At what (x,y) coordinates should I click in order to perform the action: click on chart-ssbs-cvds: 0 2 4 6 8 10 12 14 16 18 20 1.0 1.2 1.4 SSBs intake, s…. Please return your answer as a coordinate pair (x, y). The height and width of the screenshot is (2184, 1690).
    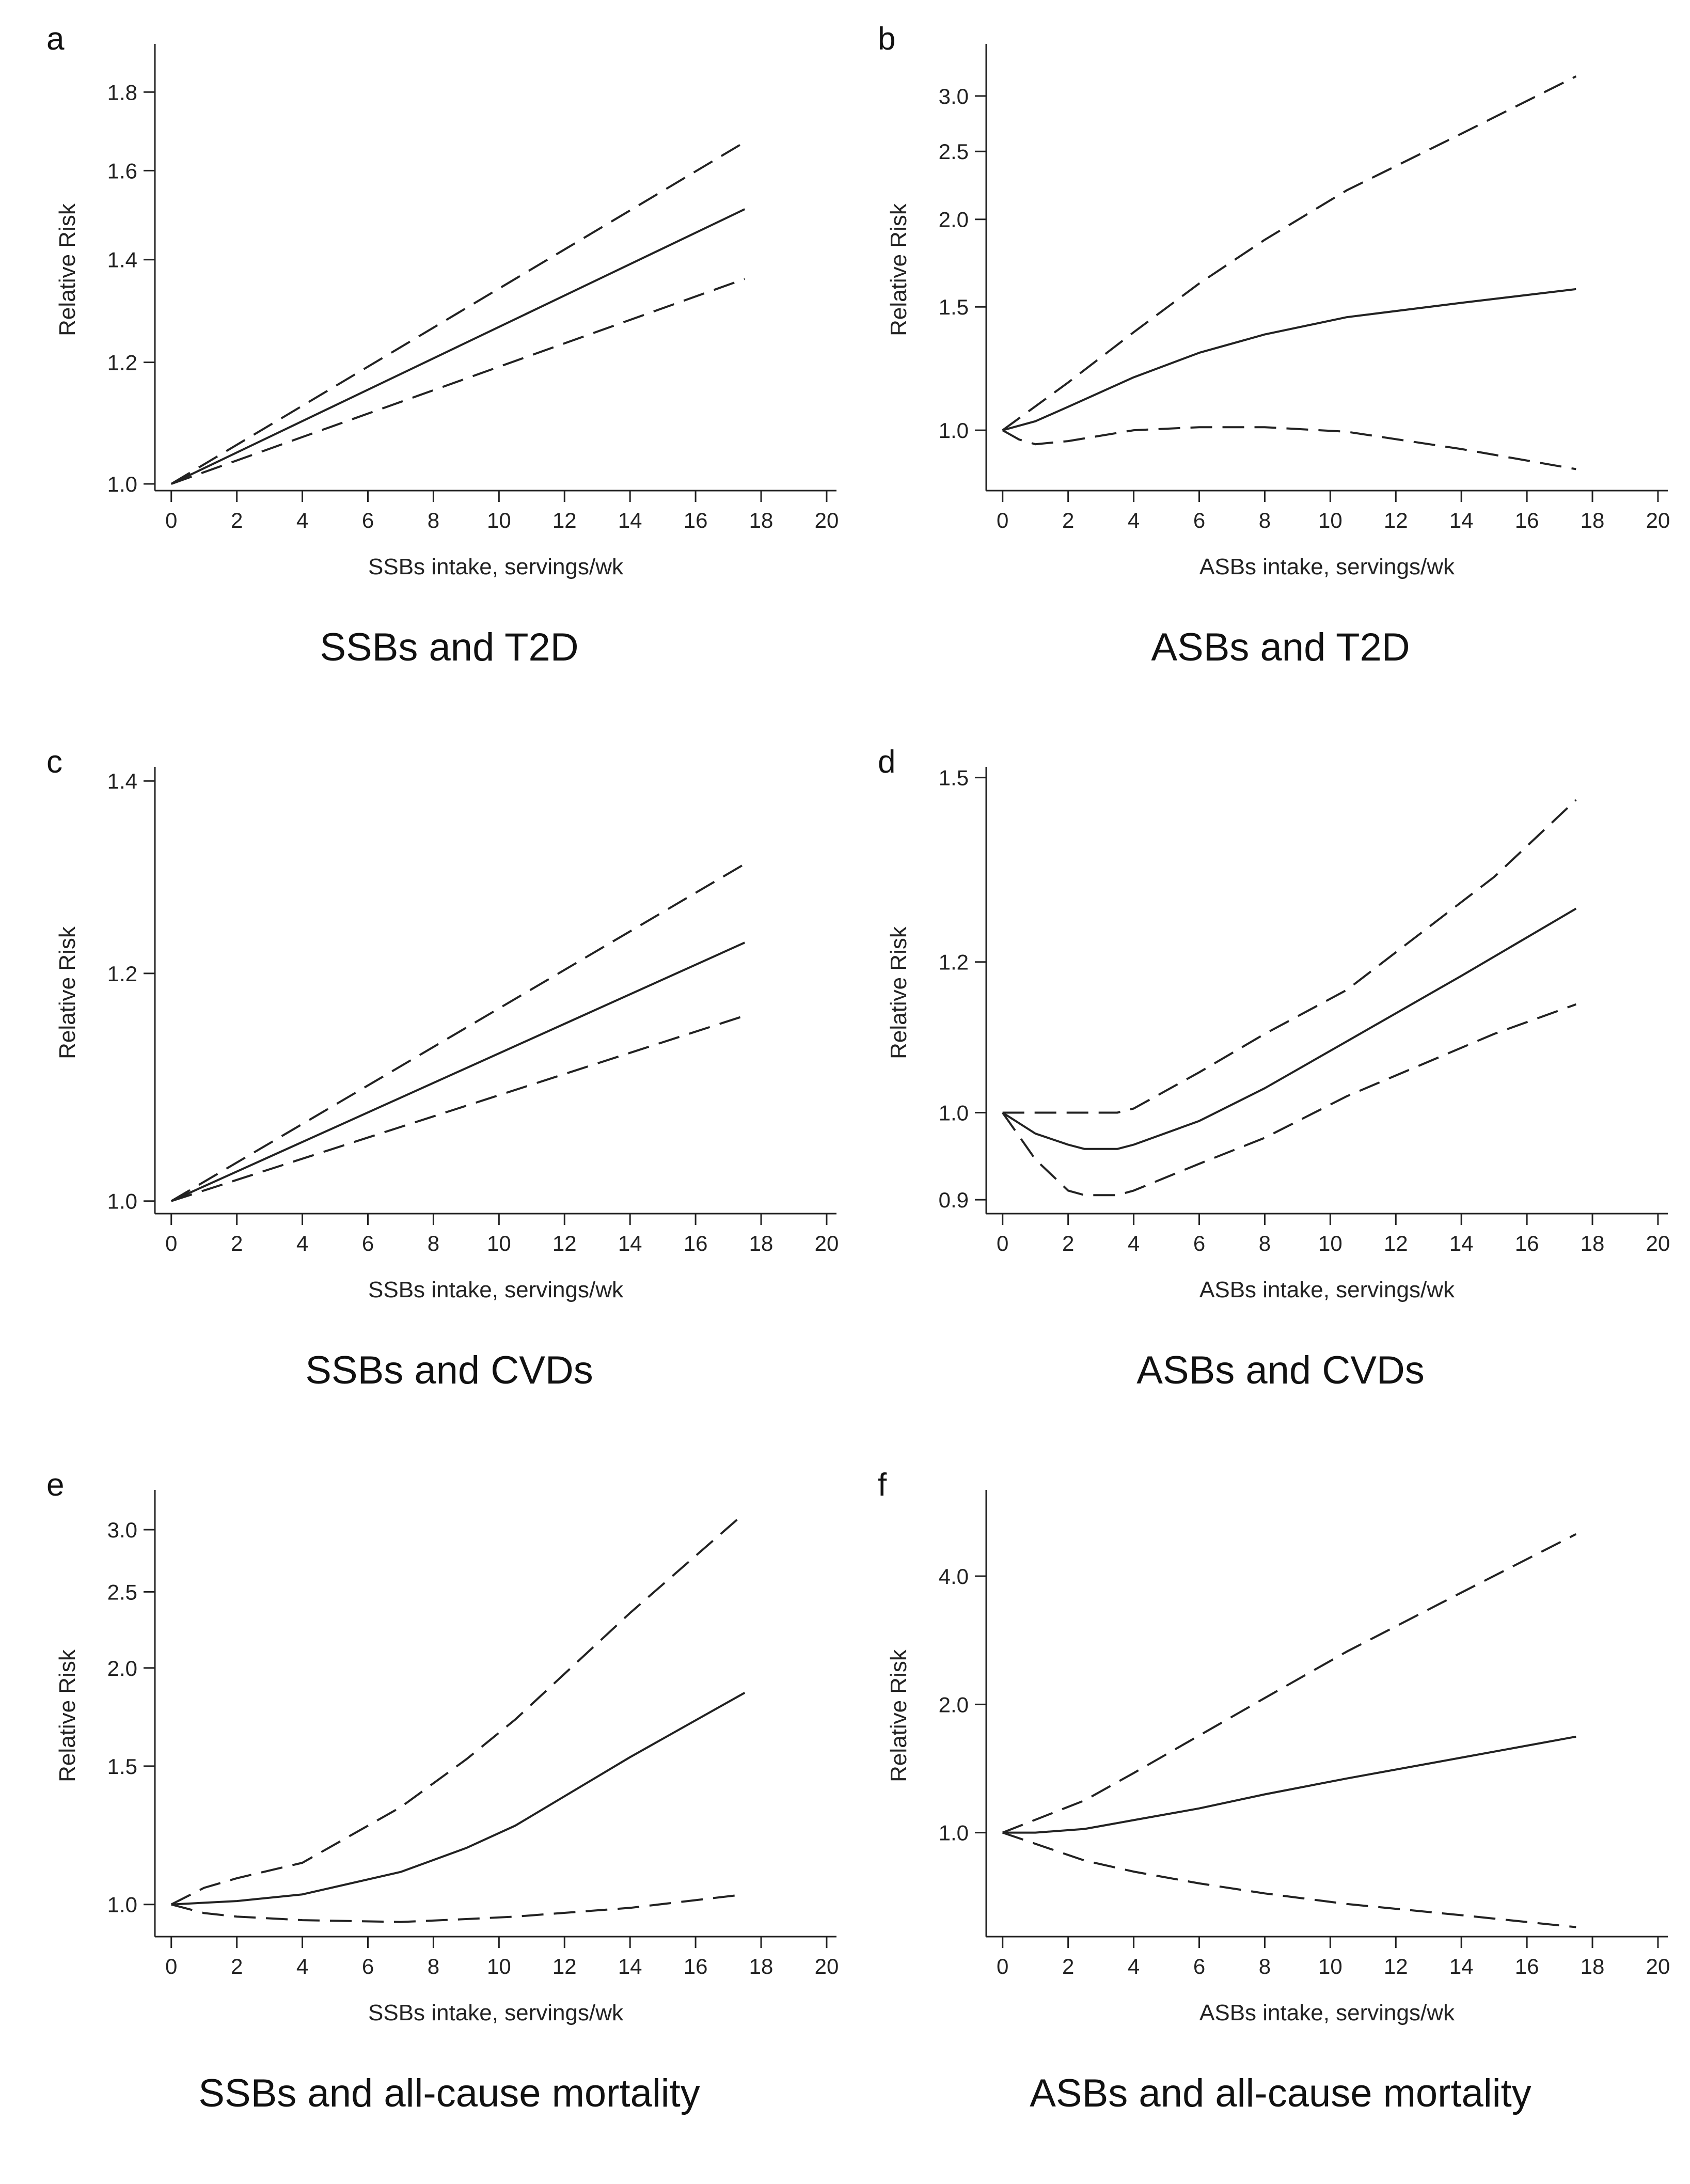
    Looking at the image, I should click on (447, 1034).